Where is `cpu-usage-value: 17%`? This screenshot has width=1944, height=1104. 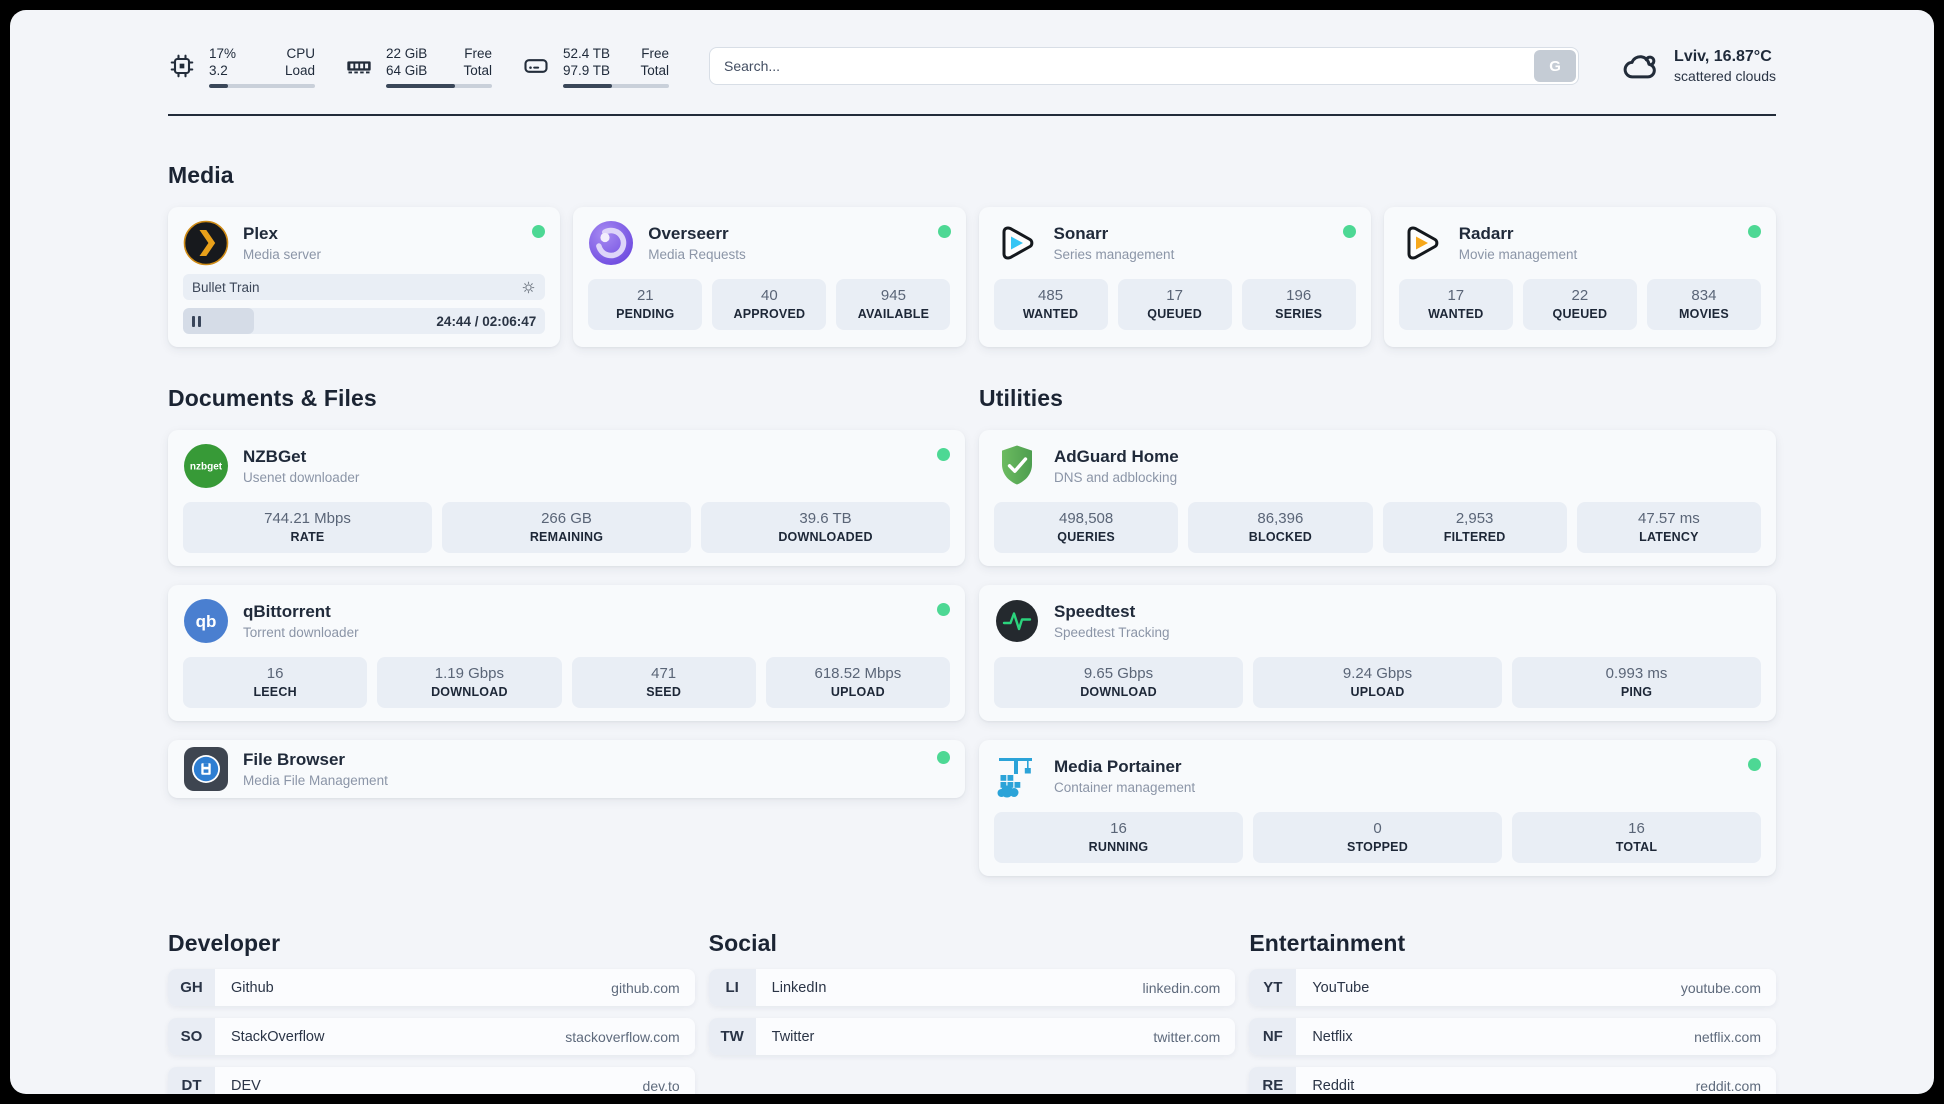 cpu-usage-value: 17% is located at coordinates (223, 53).